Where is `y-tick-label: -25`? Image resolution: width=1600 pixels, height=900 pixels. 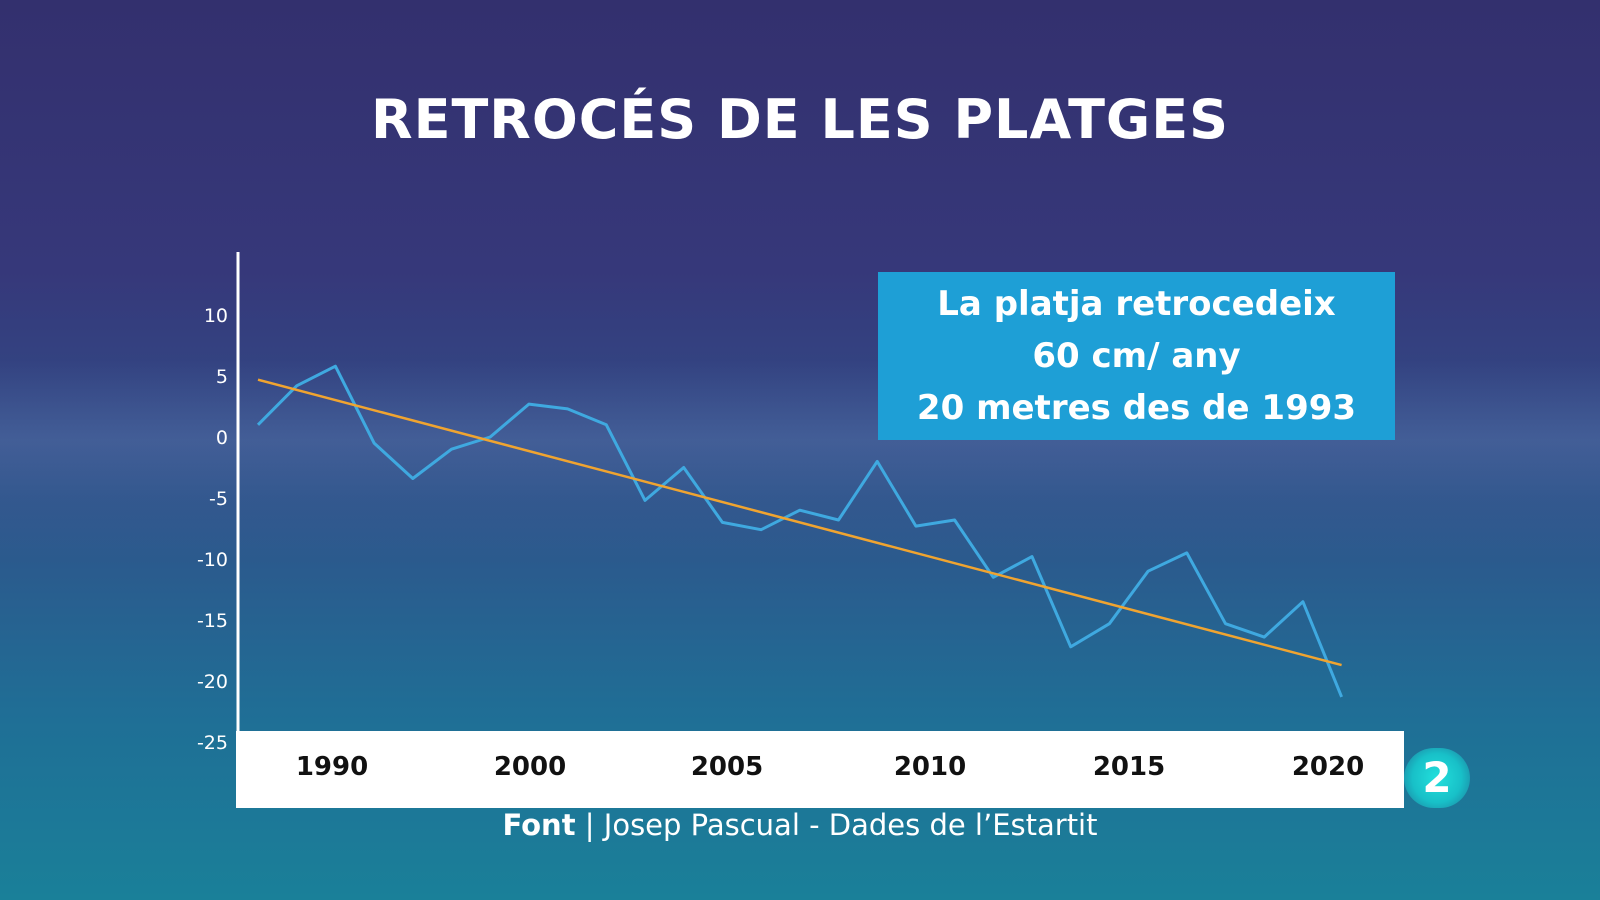 y-tick-label: -25 is located at coordinates (212, 743).